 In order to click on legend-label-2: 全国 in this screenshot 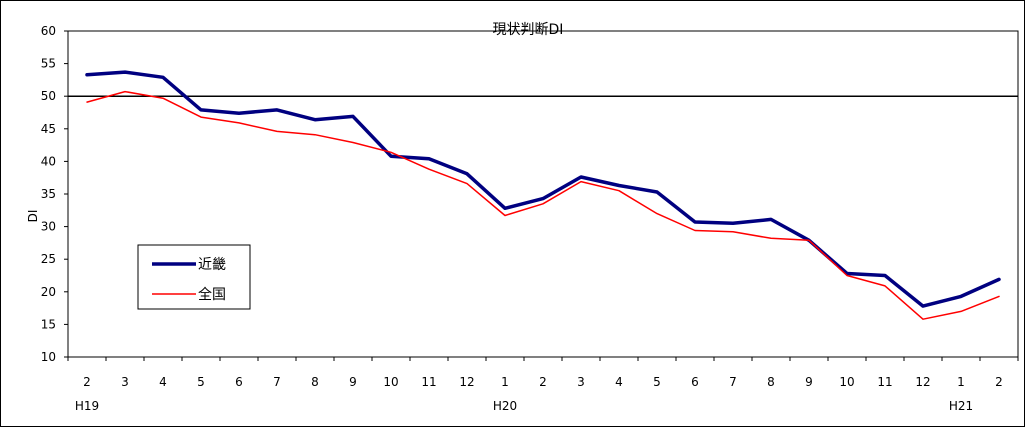, I will do `click(212, 294)`.